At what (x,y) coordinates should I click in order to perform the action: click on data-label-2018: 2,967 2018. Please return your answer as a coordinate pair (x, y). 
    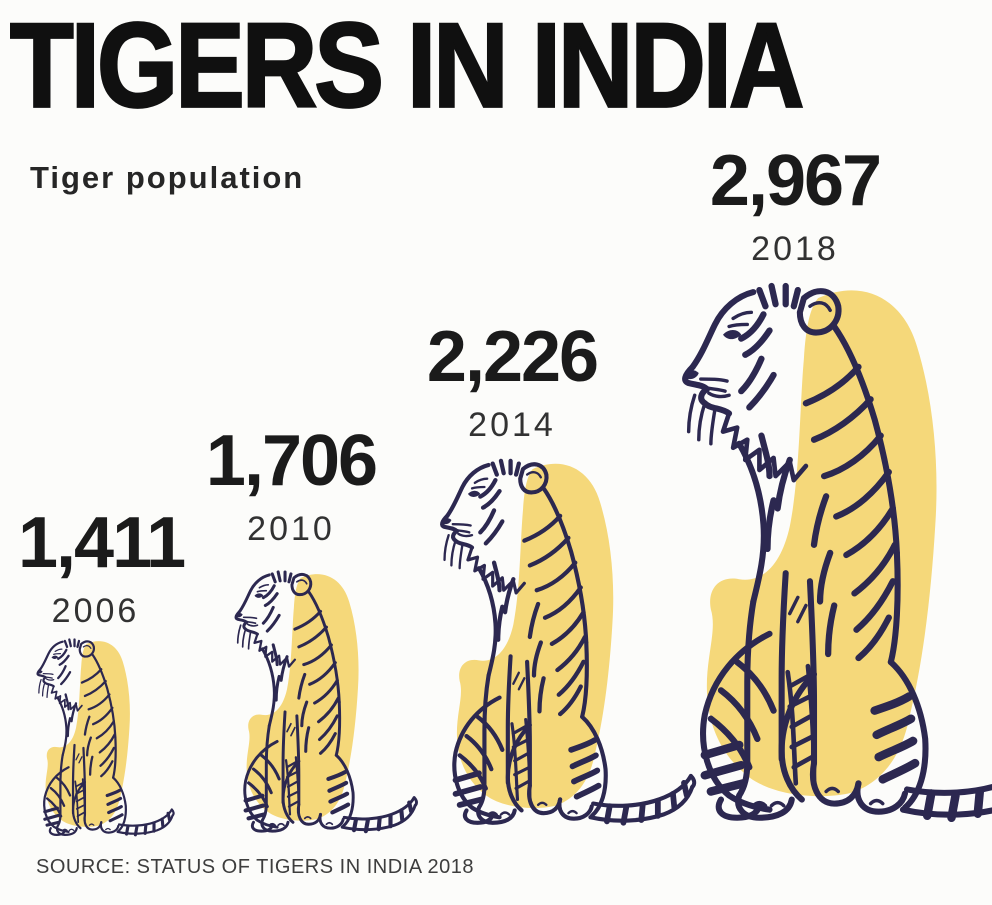
    Looking at the image, I should click on (795, 205).